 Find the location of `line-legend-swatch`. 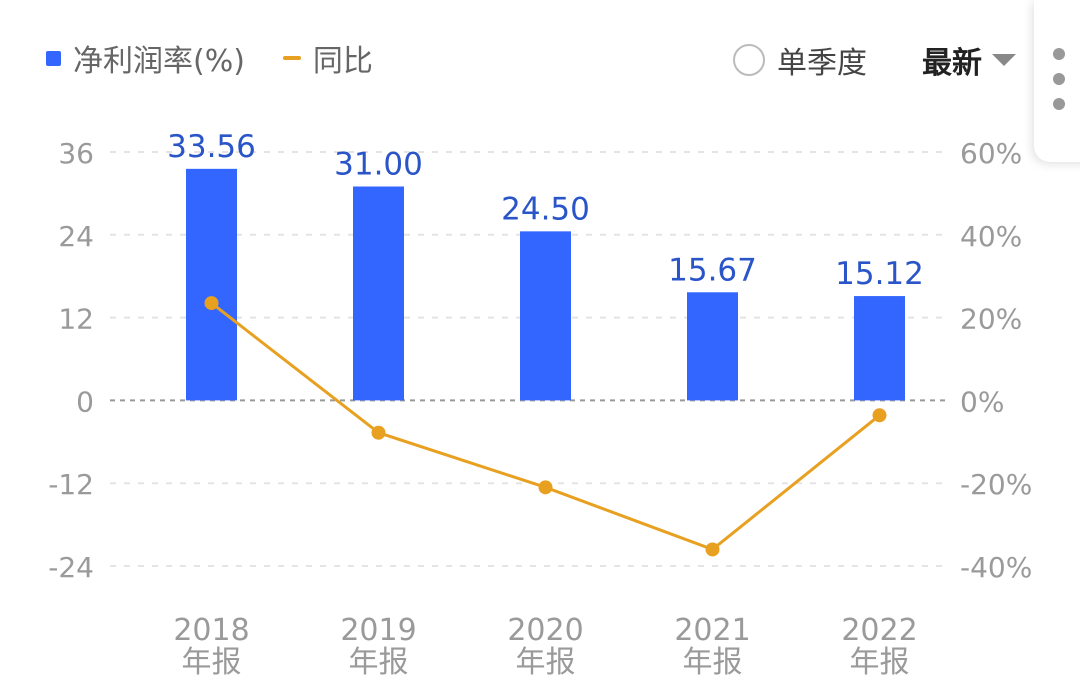

line-legend-swatch is located at coordinates (291, 58).